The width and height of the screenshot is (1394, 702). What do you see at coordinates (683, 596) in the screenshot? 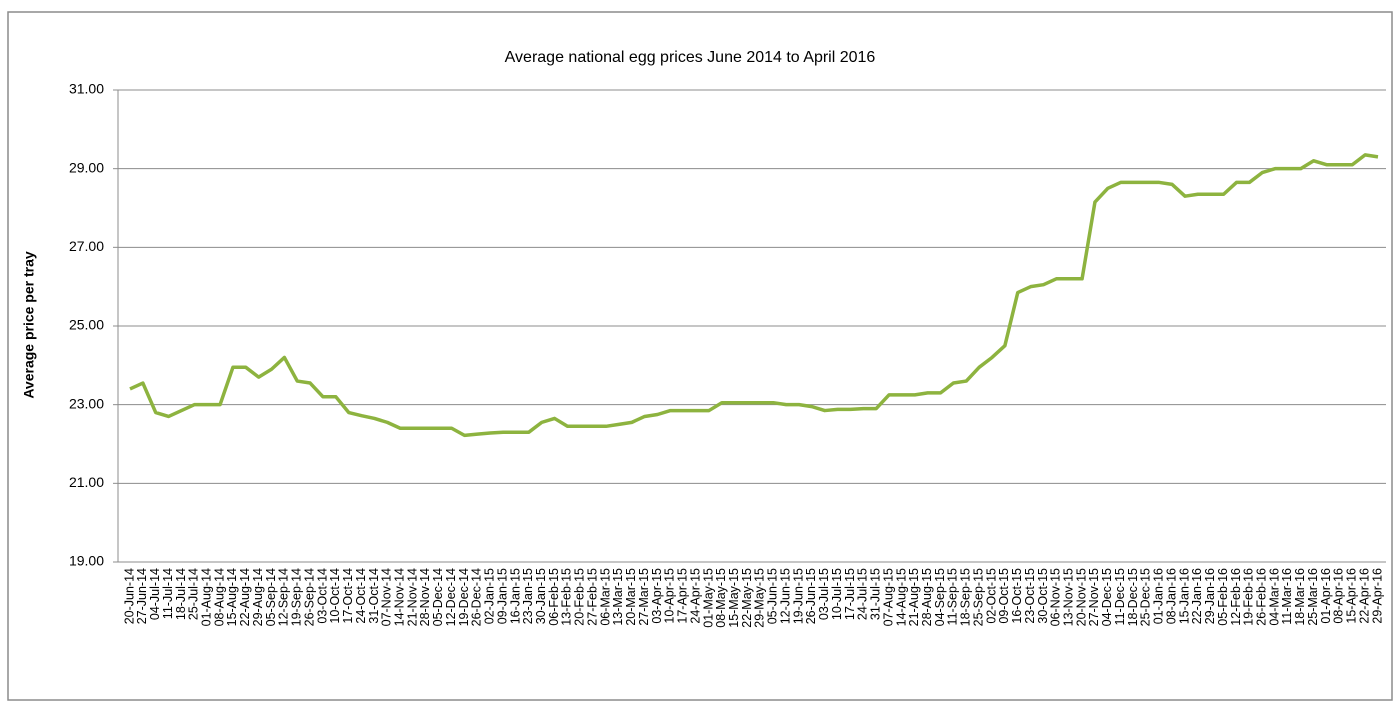
I see `x-tick-label: 17-Apr-15` at bounding box center [683, 596].